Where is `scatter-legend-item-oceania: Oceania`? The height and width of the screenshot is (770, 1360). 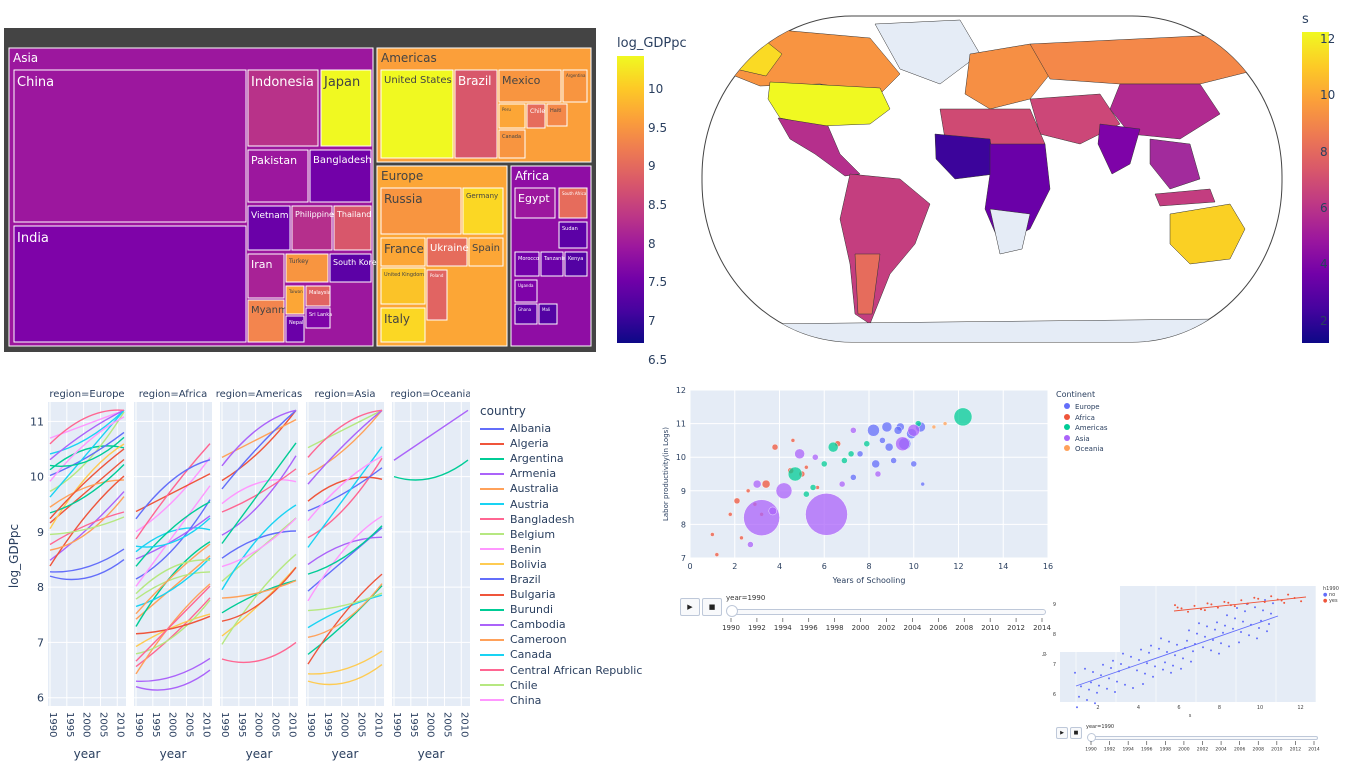 scatter-legend-item-oceania: Oceania is located at coordinates (1116, 449).